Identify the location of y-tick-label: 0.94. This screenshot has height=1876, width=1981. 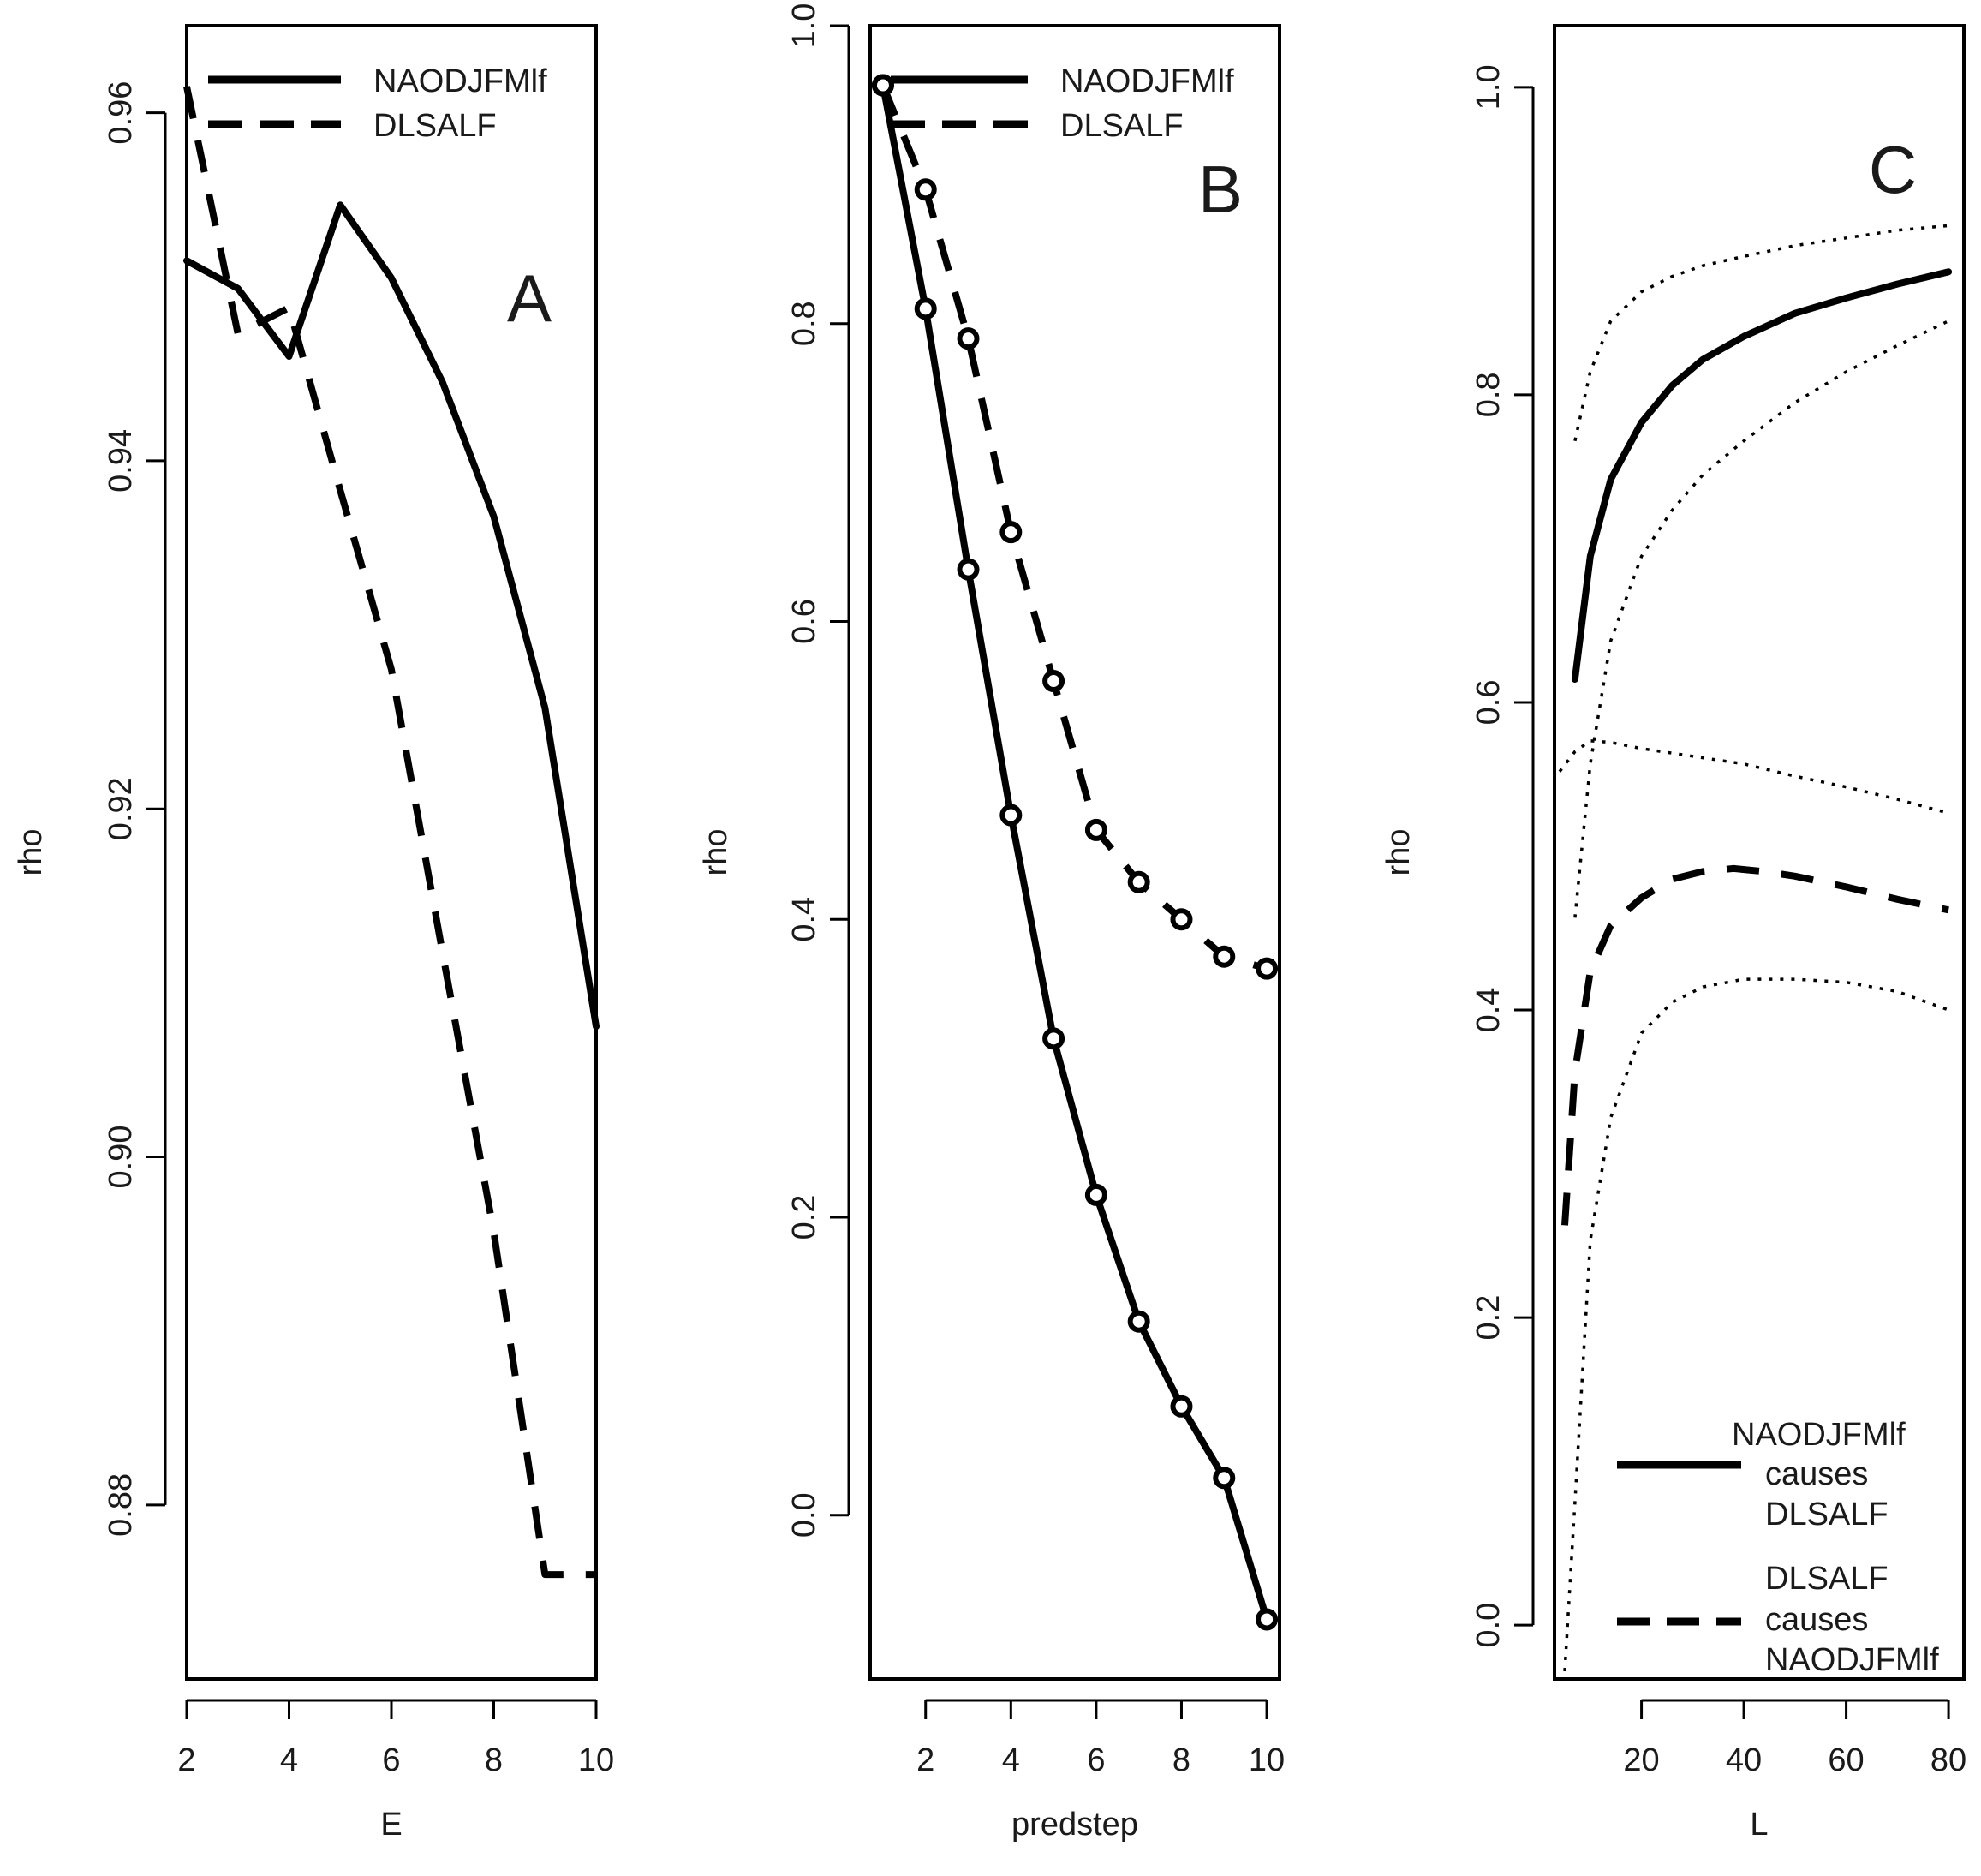
(121, 461).